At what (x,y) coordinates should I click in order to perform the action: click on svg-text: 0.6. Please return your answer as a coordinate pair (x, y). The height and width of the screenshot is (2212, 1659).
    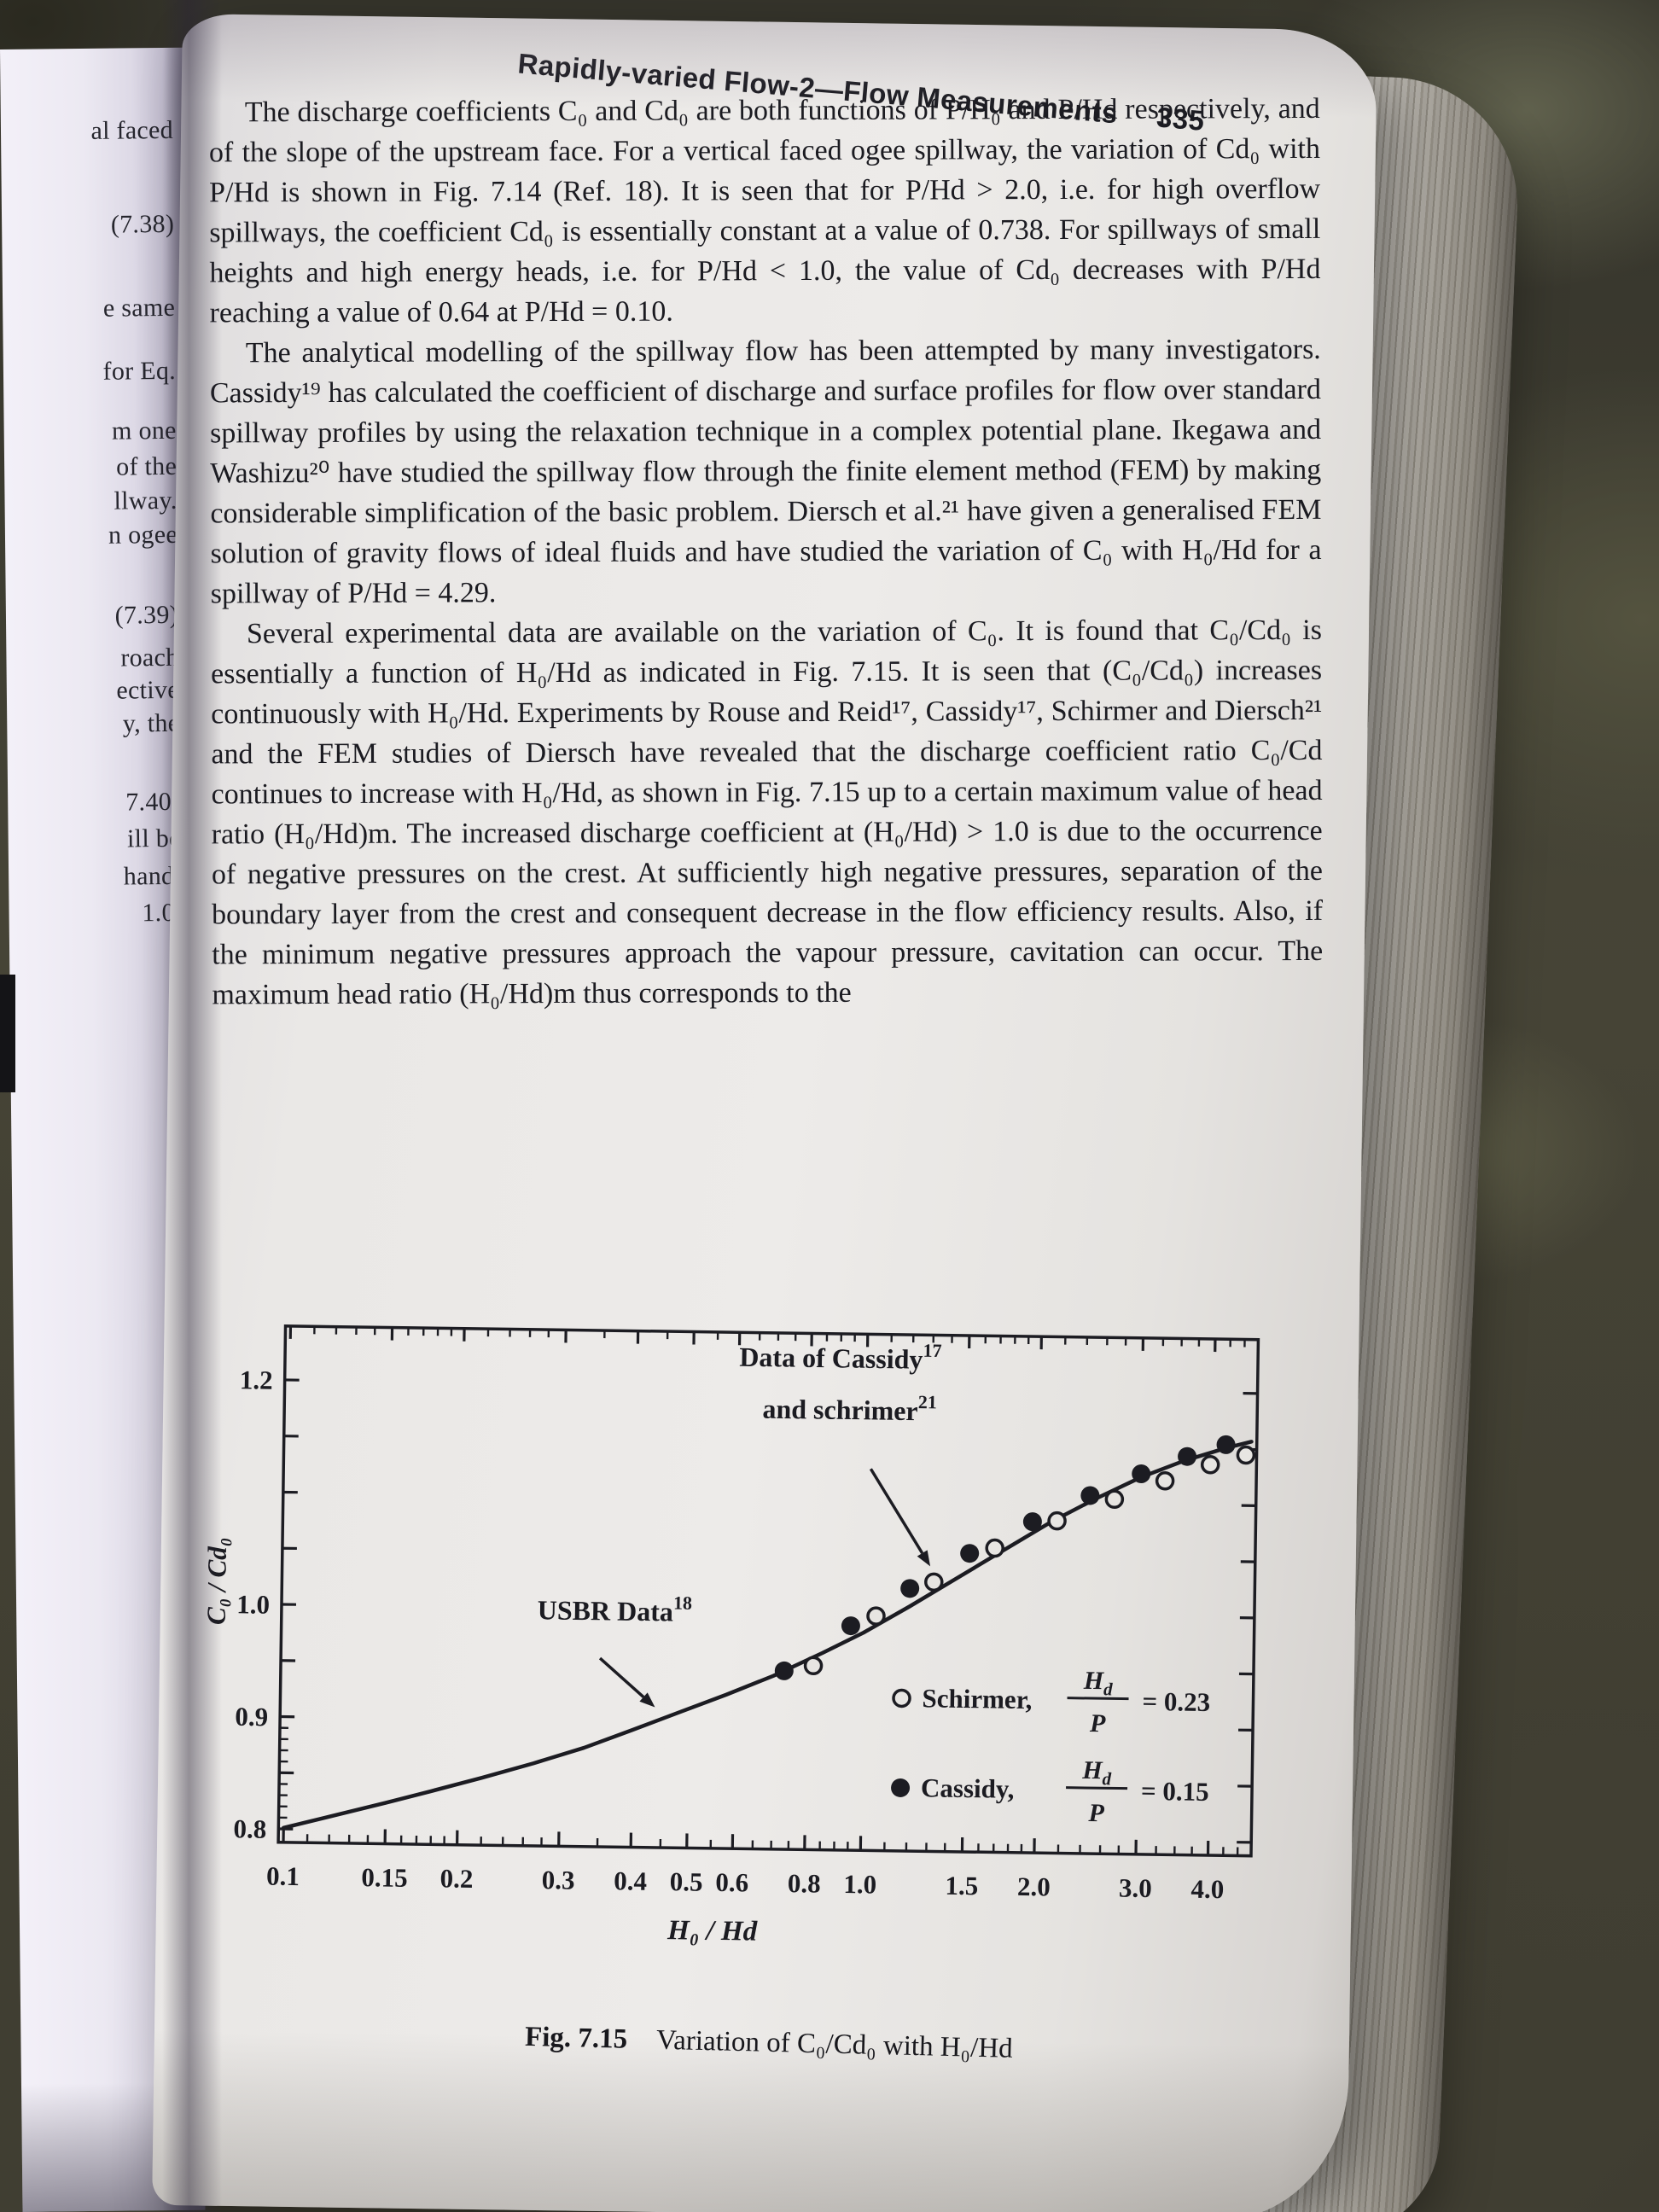
    Looking at the image, I should click on (731, 1882).